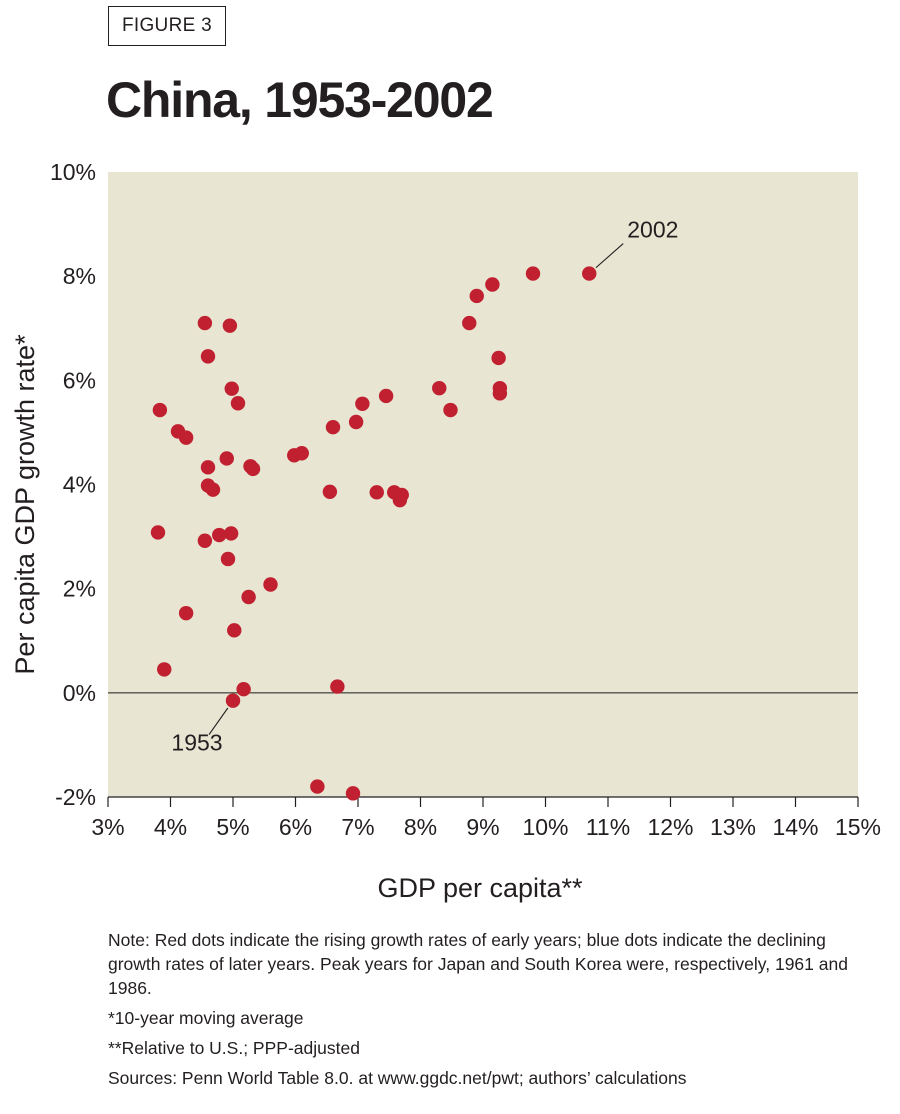 Image resolution: width=900 pixels, height=1114 pixels. Describe the element at coordinates (170, 827) in the screenshot. I see `x-tick-label: 4%` at that location.